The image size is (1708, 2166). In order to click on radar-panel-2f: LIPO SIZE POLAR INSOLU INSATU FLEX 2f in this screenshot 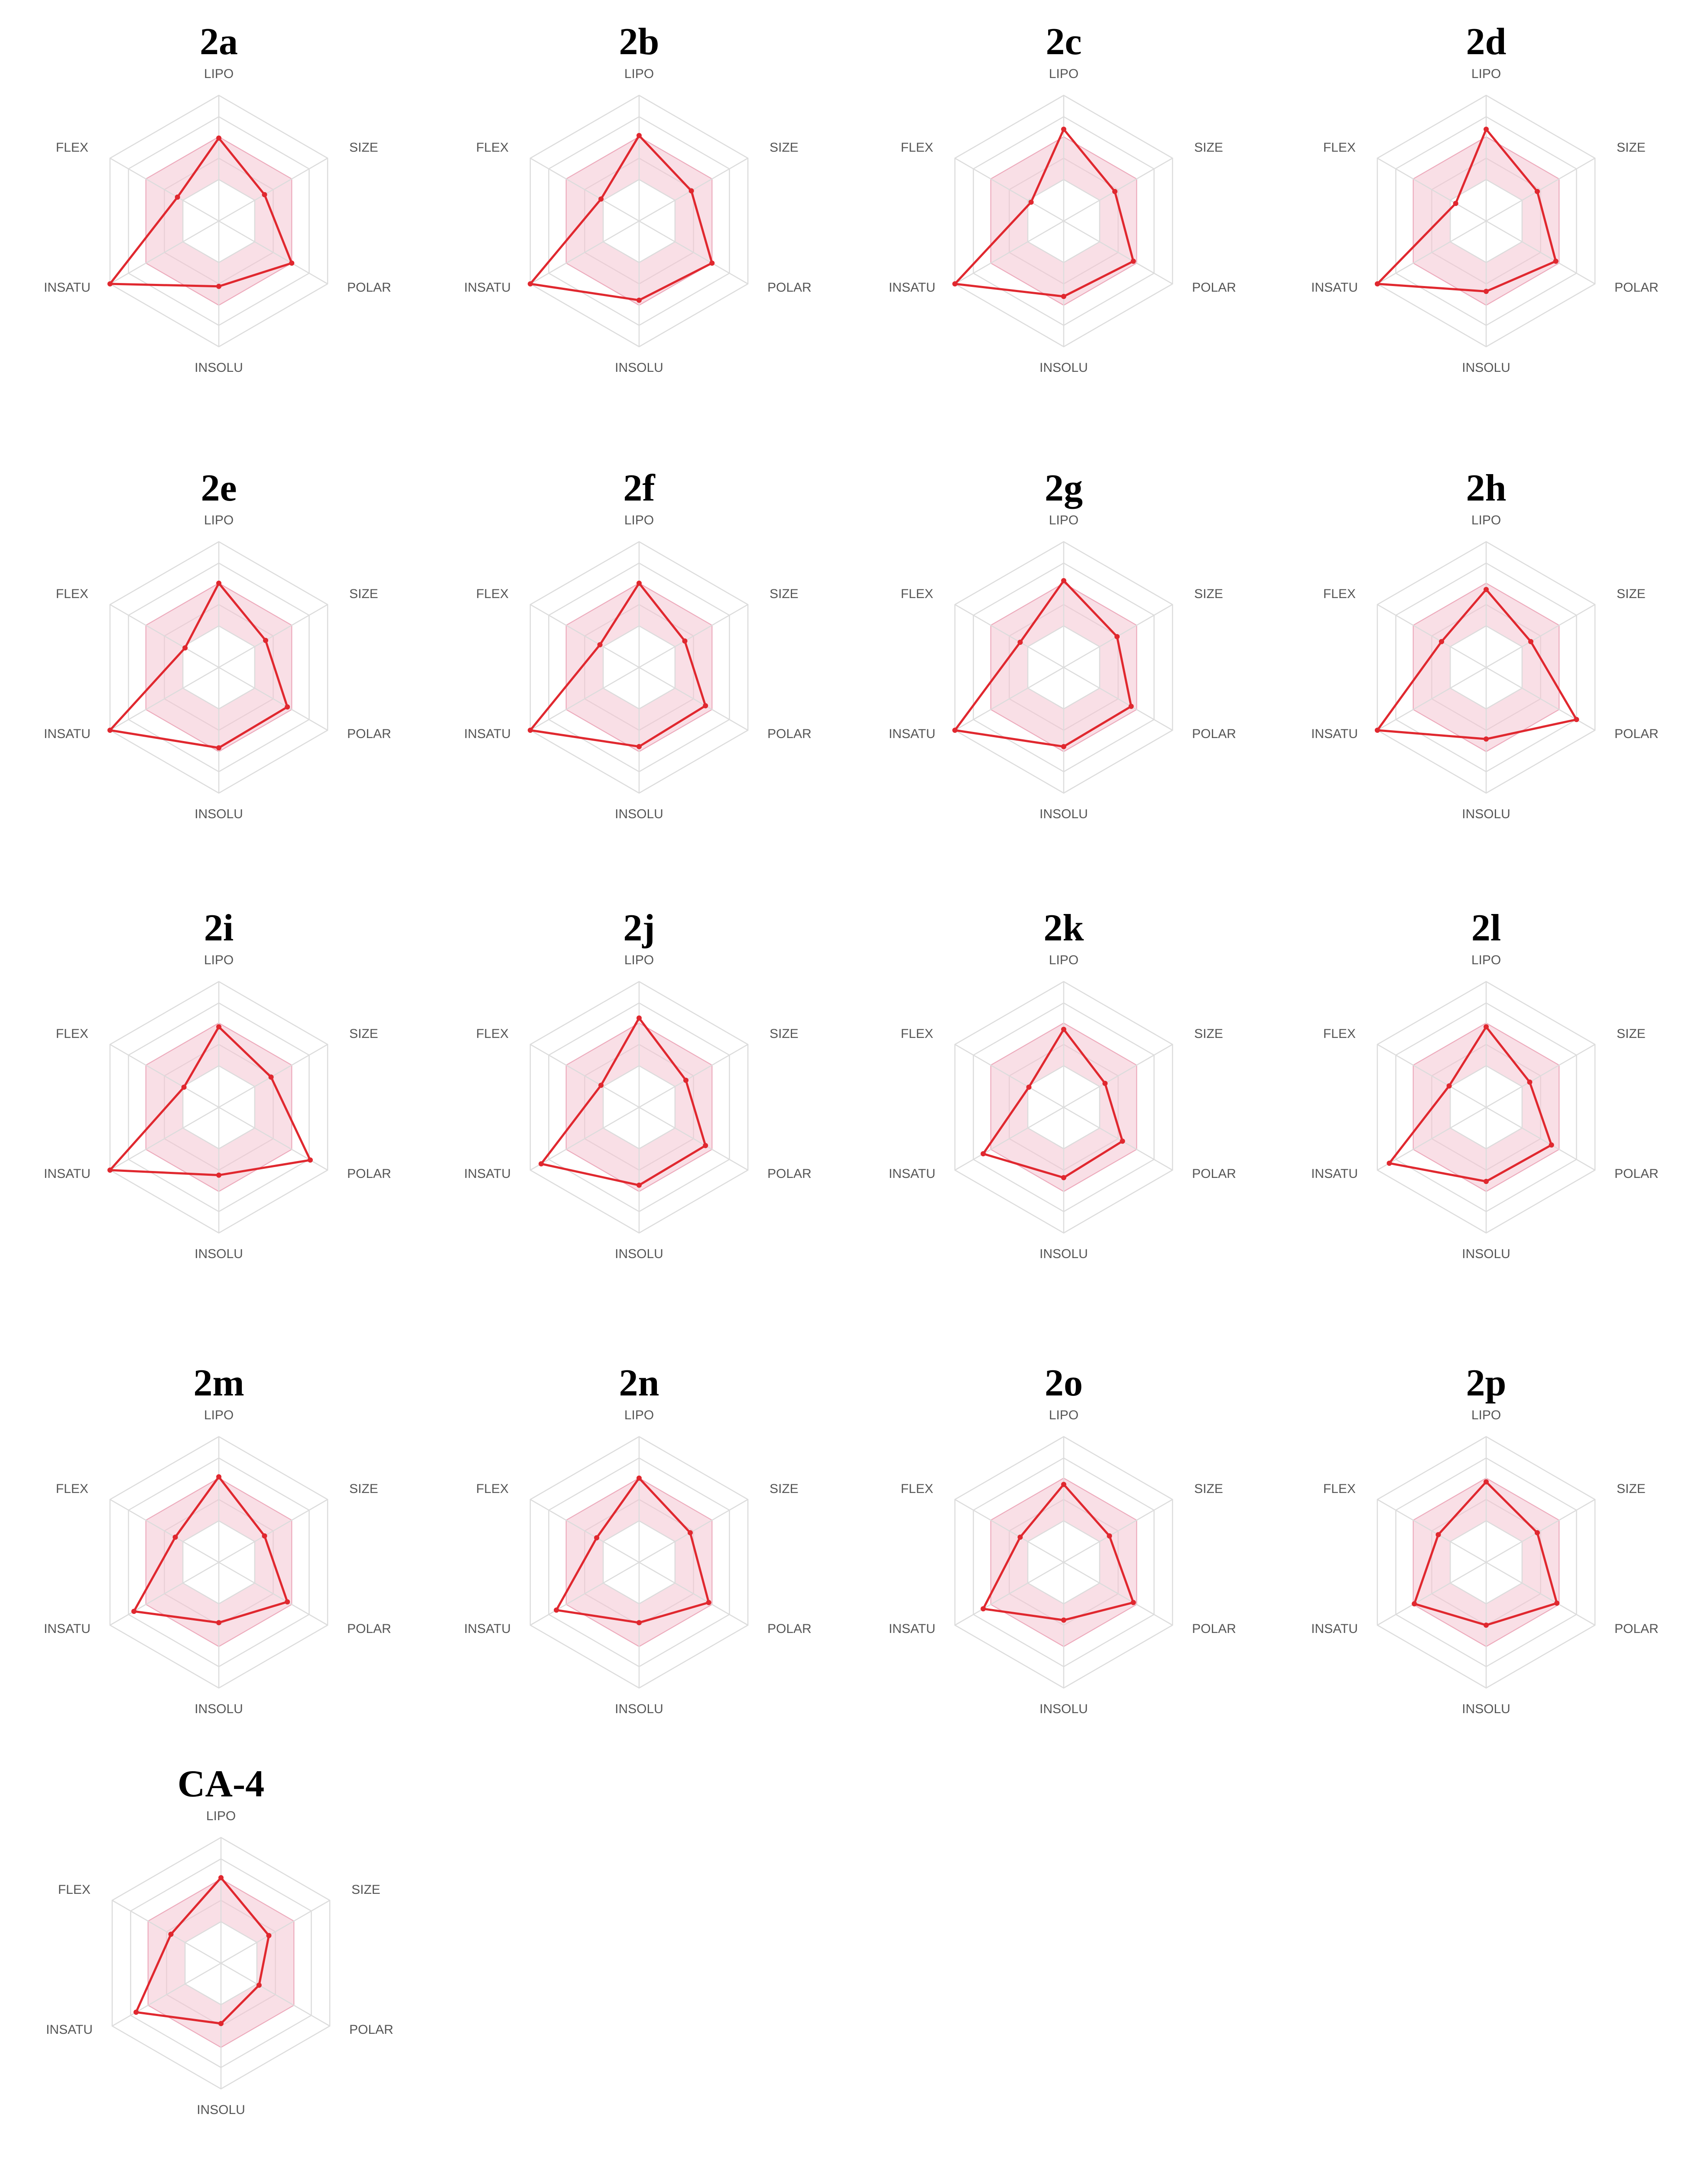, I will do `click(638, 644)`.